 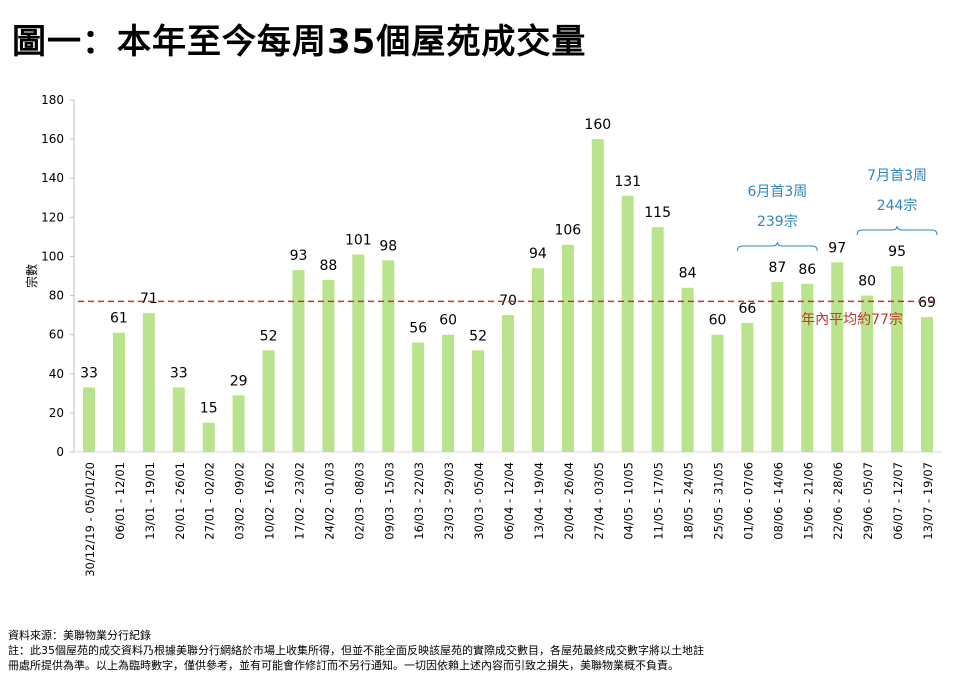 What do you see at coordinates (79, 635) in the screenshot?
I see `source-note: 資料來源：美聯物業分行紀錄` at bounding box center [79, 635].